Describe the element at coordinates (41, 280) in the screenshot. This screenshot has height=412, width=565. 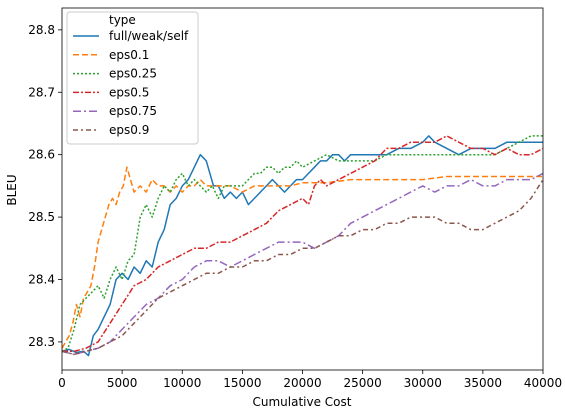
I see `y-tick-label: 28.4` at that location.